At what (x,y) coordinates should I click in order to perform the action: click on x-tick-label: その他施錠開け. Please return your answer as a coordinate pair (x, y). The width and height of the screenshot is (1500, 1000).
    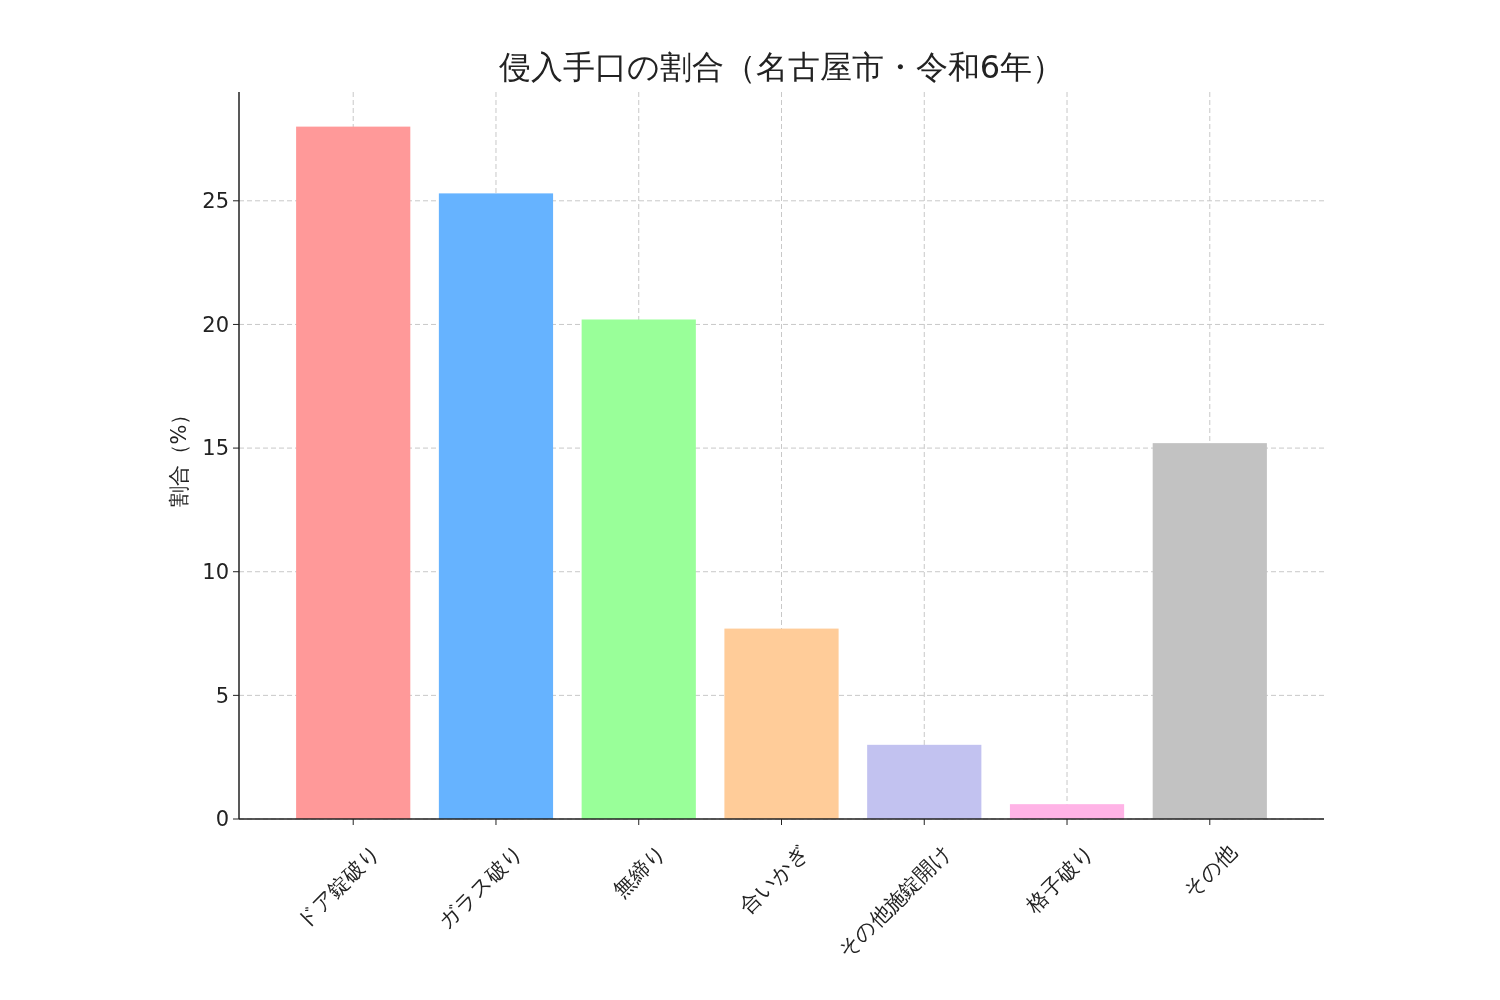
    Looking at the image, I should click on (895, 901).